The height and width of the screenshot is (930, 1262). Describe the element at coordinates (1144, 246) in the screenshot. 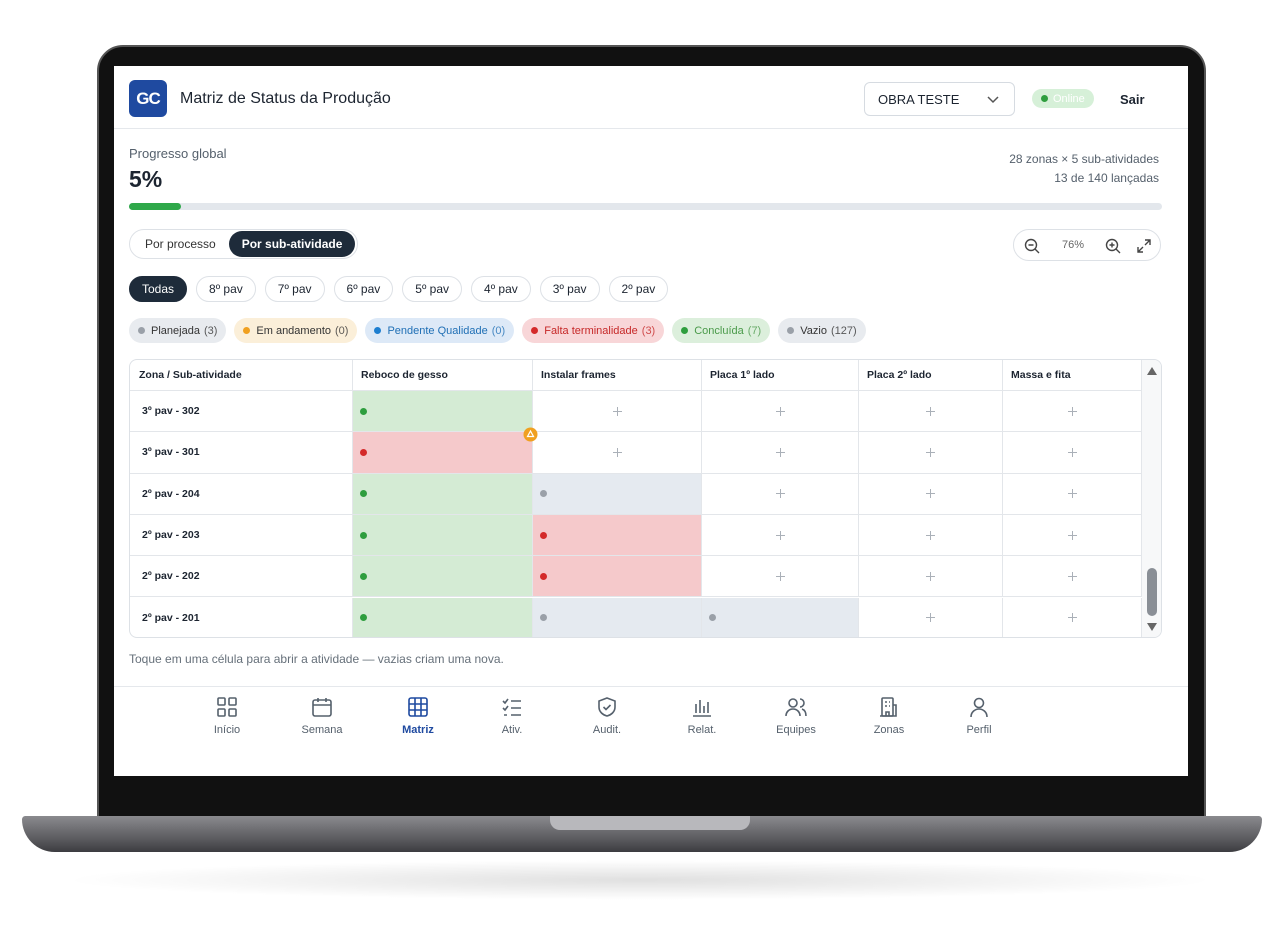

I see `fullscreen` at that location.